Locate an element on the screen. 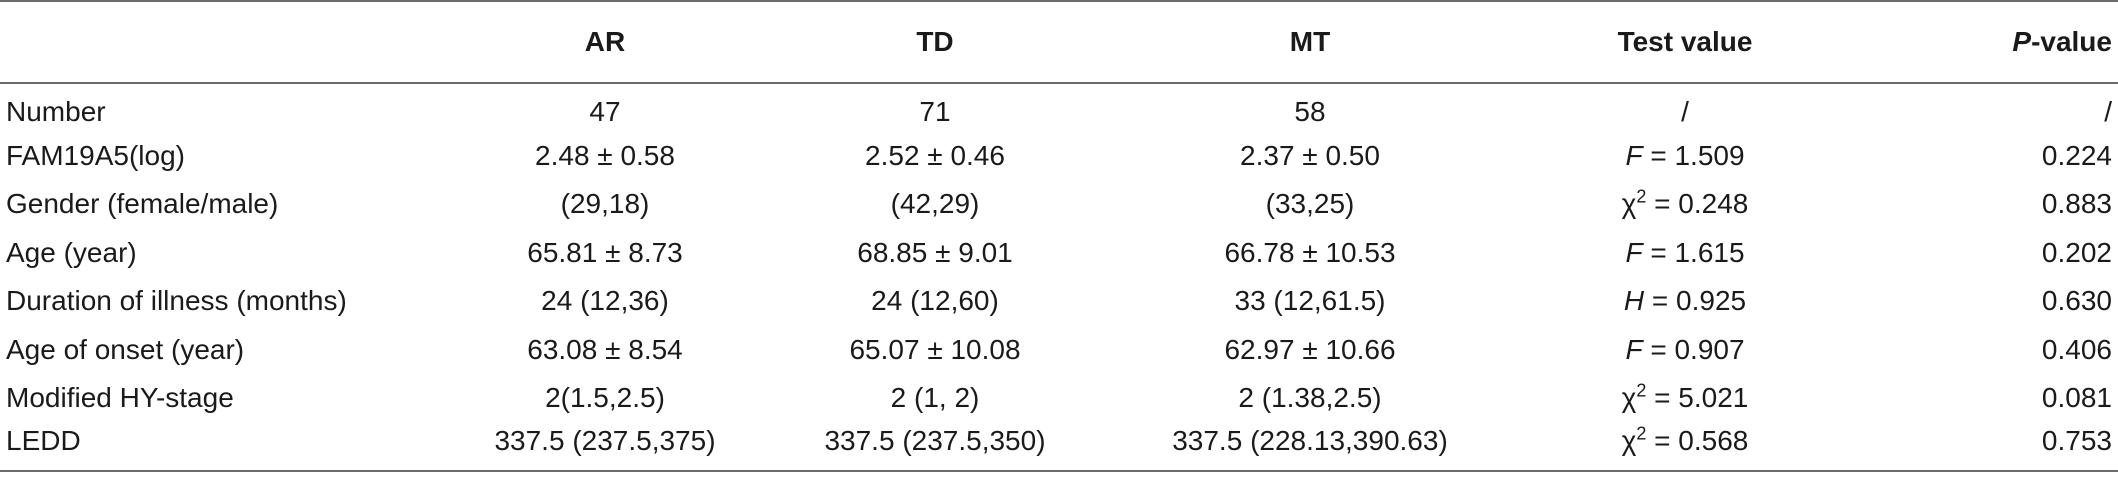  cell-mt: 2.37 ± 0.50 is located at coordinates (1310, 155).